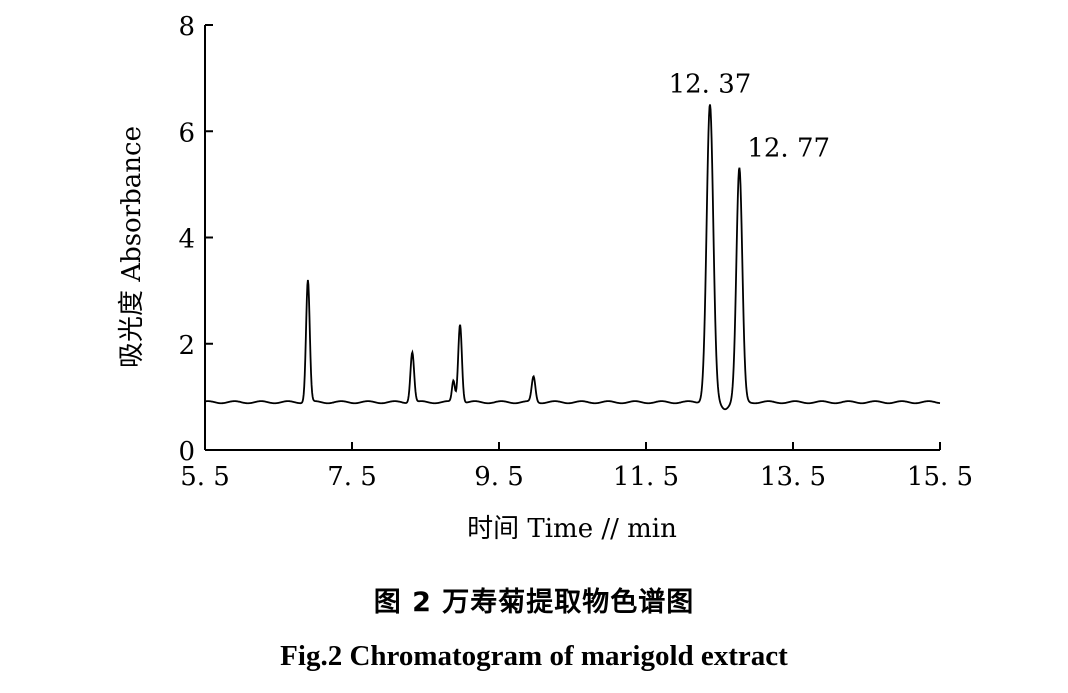 This screenshot has height=693, width=1068. Describe the element at coordinates (499, 477) in the screenshot. I see `x-tick-label: 9. 5` at that location.